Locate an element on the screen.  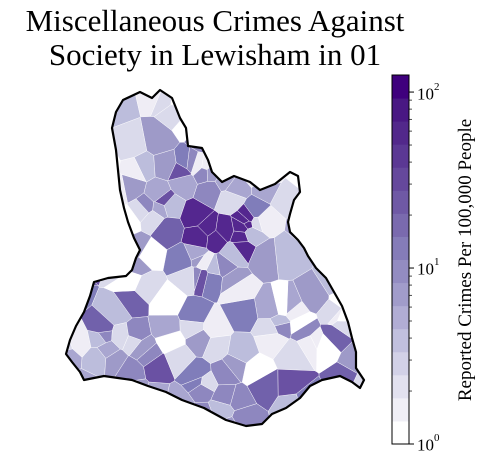
title-line-2: Society in Lewisham in 01 is located at coordinates (215, 54).